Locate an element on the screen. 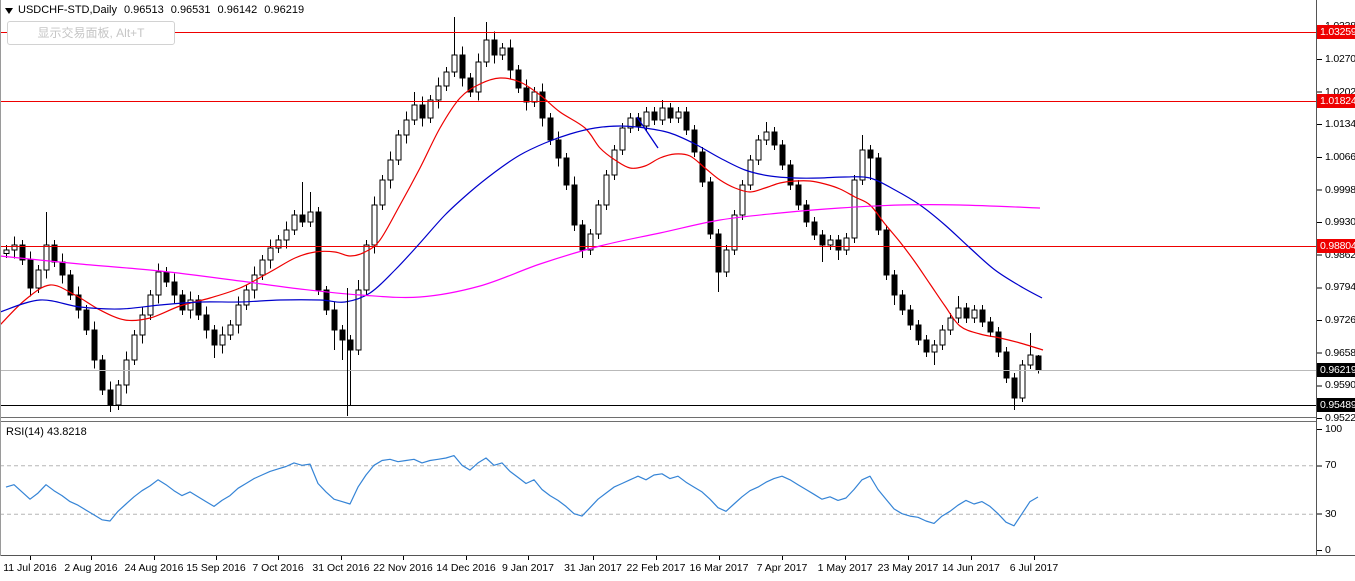 The height and width of the screenshot is (581, 1355). date-label: 9 Jan 2017 is located at coordinates (528, 568).